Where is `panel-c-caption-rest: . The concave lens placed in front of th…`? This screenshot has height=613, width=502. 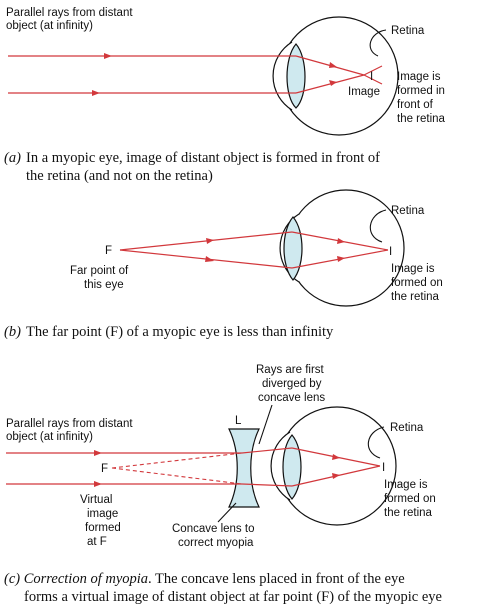
panel-c-caption-rest: . The concave lens placed in front of th… is located at coordinates (276, 579).